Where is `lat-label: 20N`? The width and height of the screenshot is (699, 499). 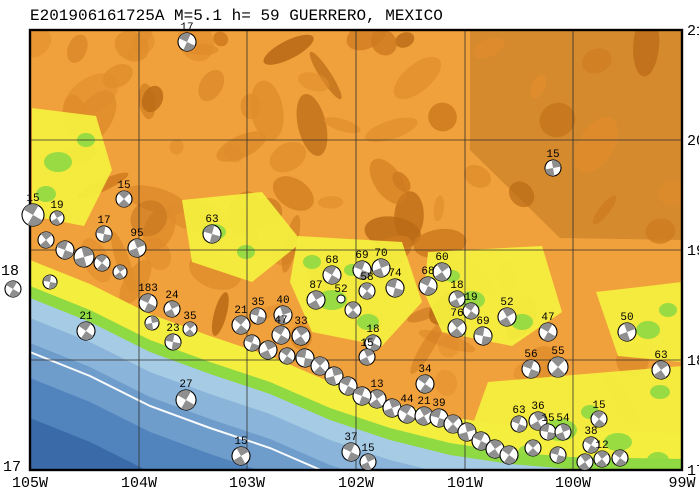 lat-label: 20N is located at coordinates (693, 141).